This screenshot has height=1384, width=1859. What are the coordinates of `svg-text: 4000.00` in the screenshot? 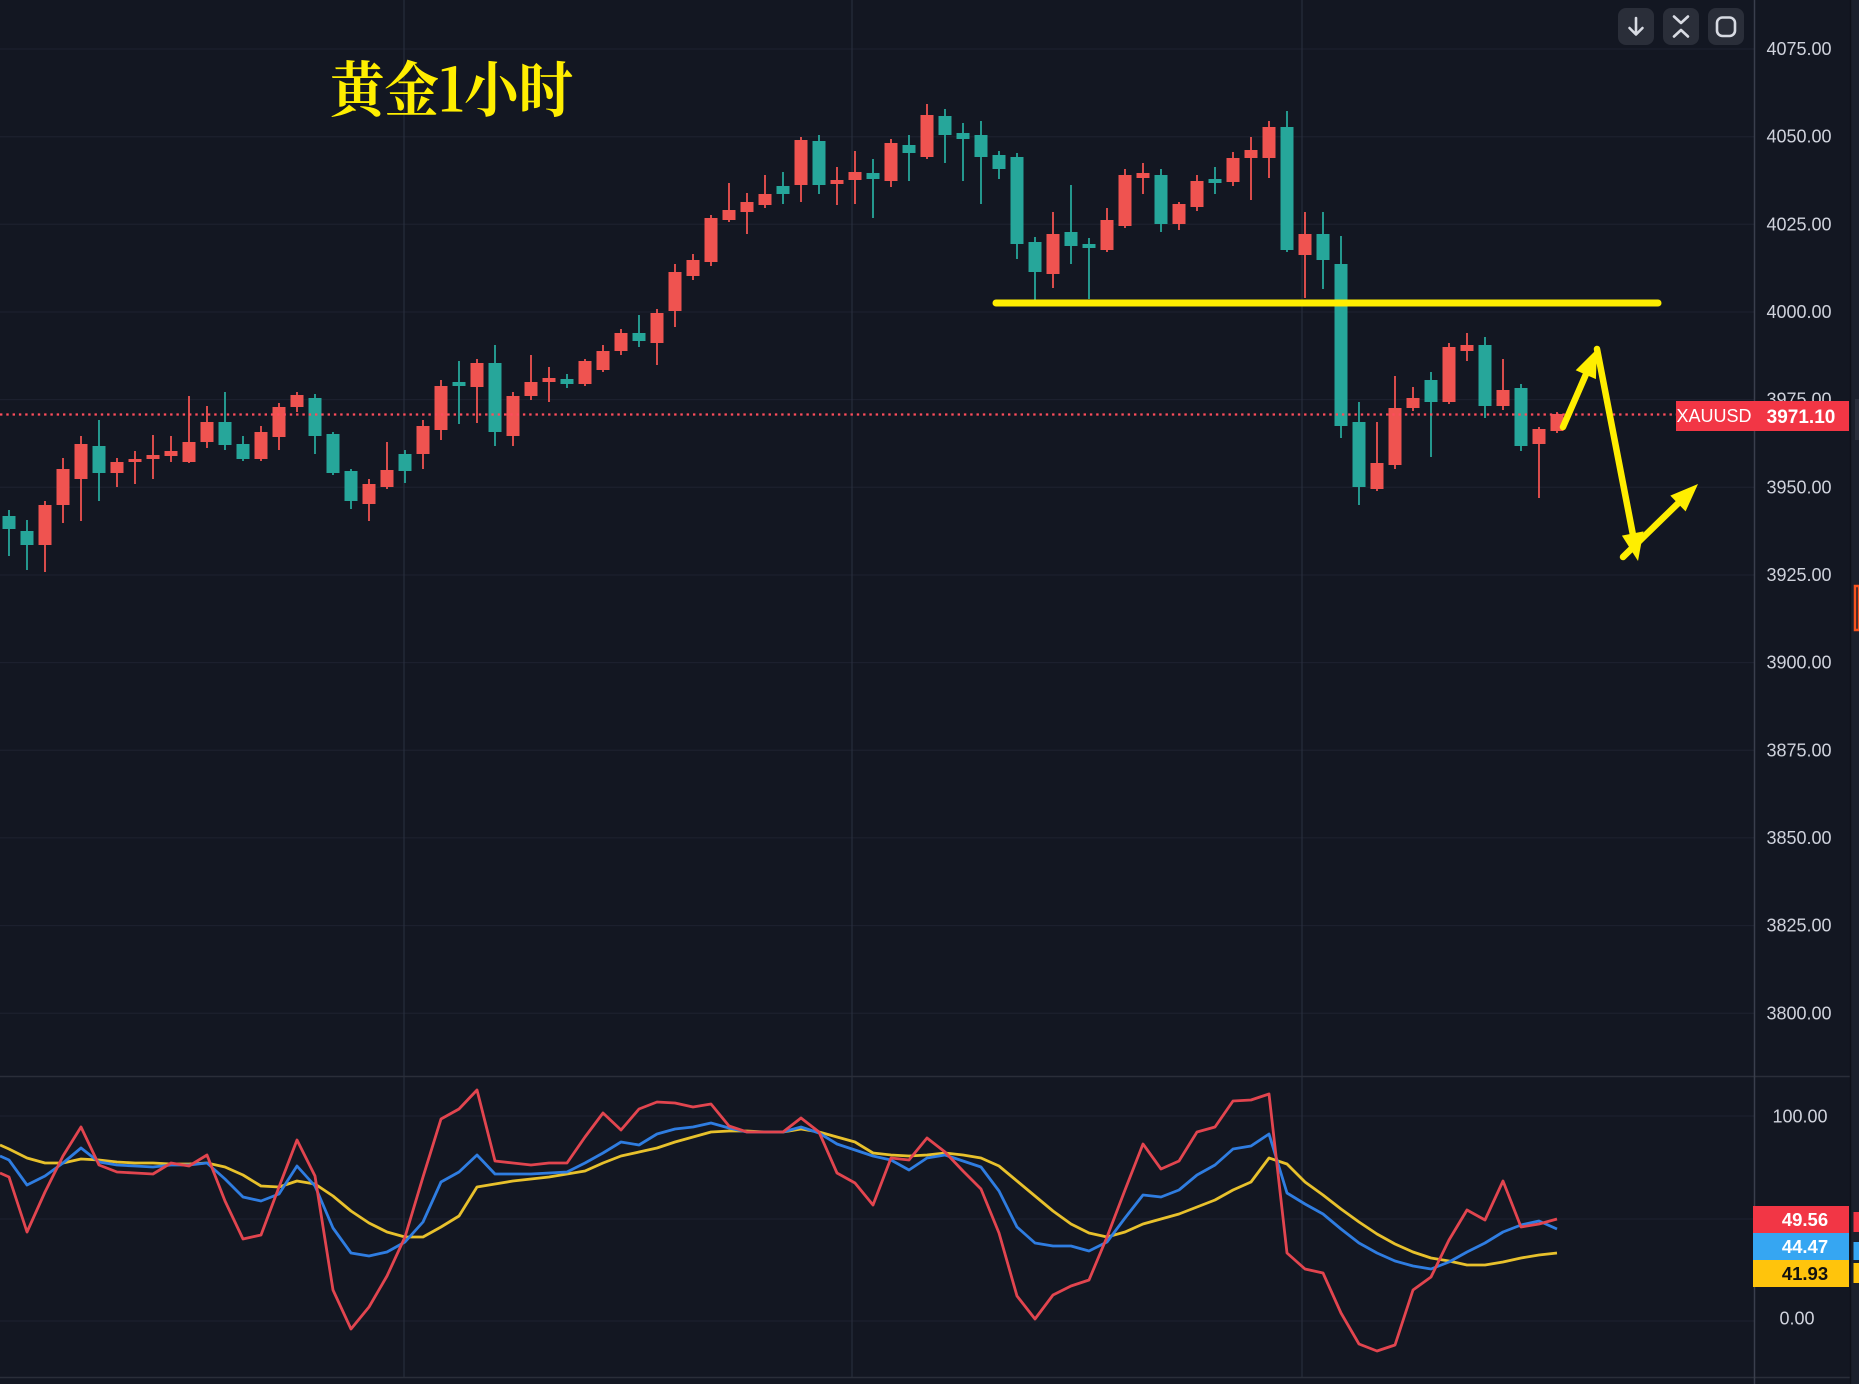 It's located at (1798, 312).